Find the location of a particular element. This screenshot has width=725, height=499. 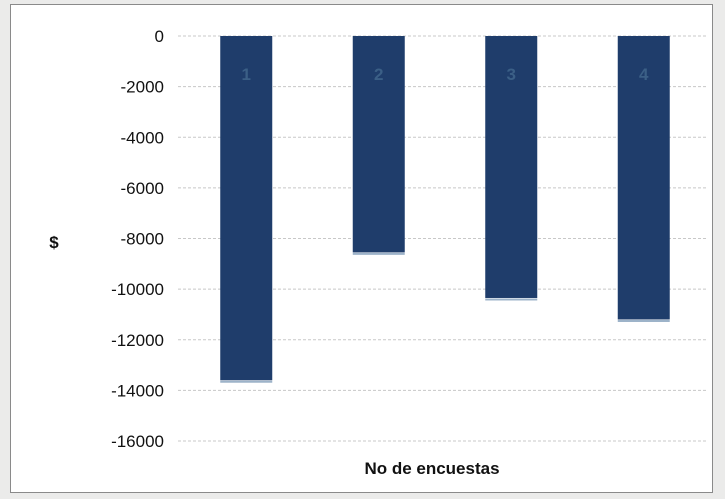

bar-data-label: 3 is located at coordinates (511, 74).